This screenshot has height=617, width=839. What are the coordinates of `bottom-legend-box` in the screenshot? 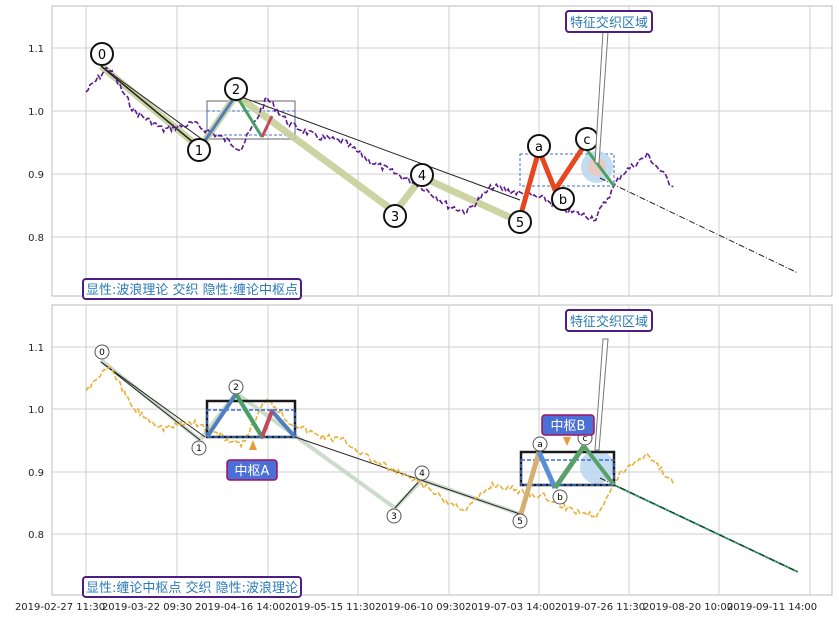 It's located at (192, 587).